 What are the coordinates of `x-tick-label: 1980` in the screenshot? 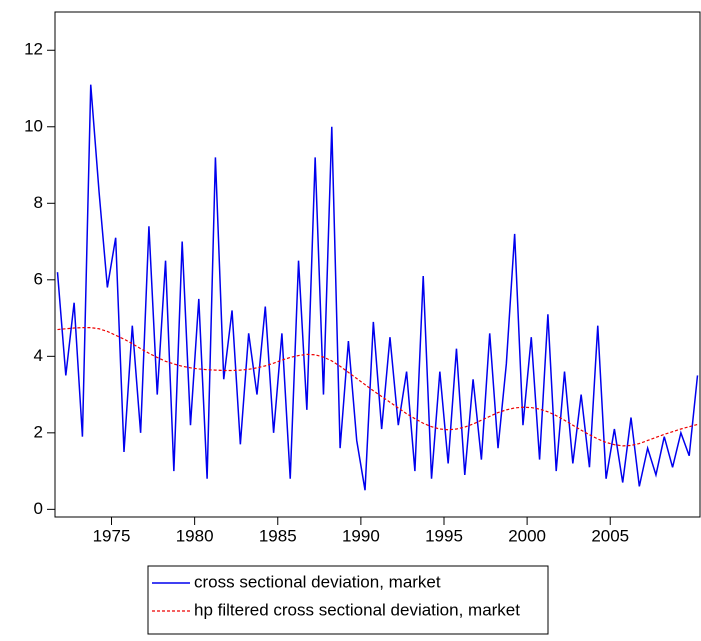 It's located at (195, 535).